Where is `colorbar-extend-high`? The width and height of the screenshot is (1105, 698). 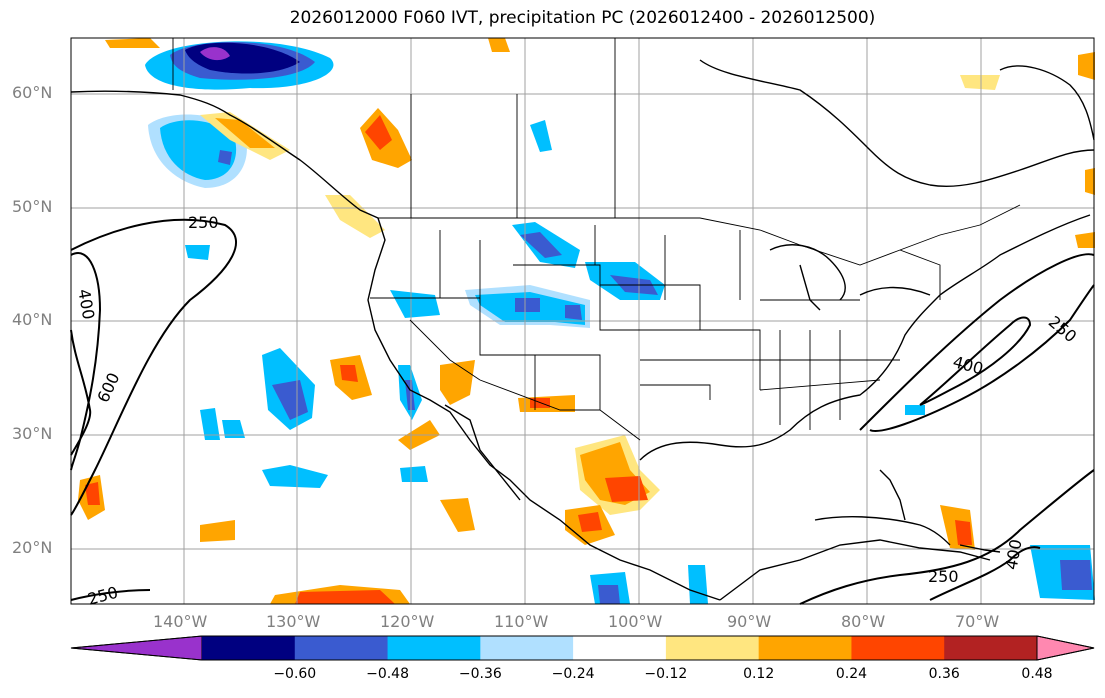 colorbar-extend-high is located at coordinates (1065, 648).